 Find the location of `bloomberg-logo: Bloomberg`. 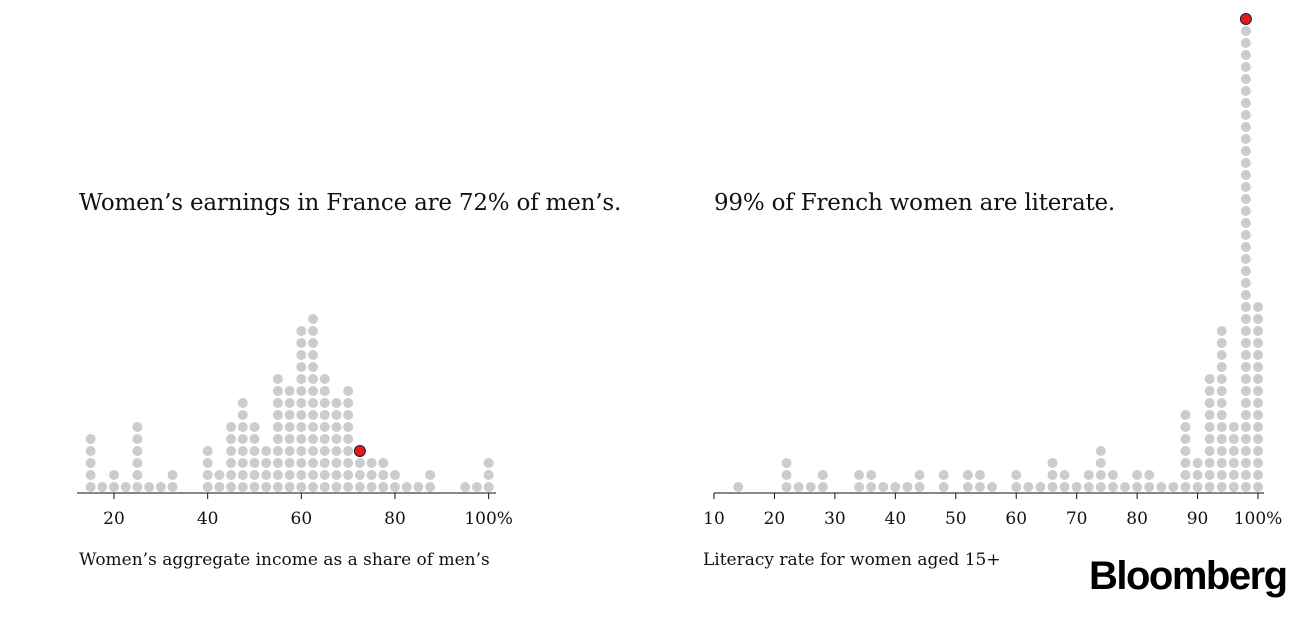

bloomberg-logo: Bloomberg is located at coordinates (1188, 576).